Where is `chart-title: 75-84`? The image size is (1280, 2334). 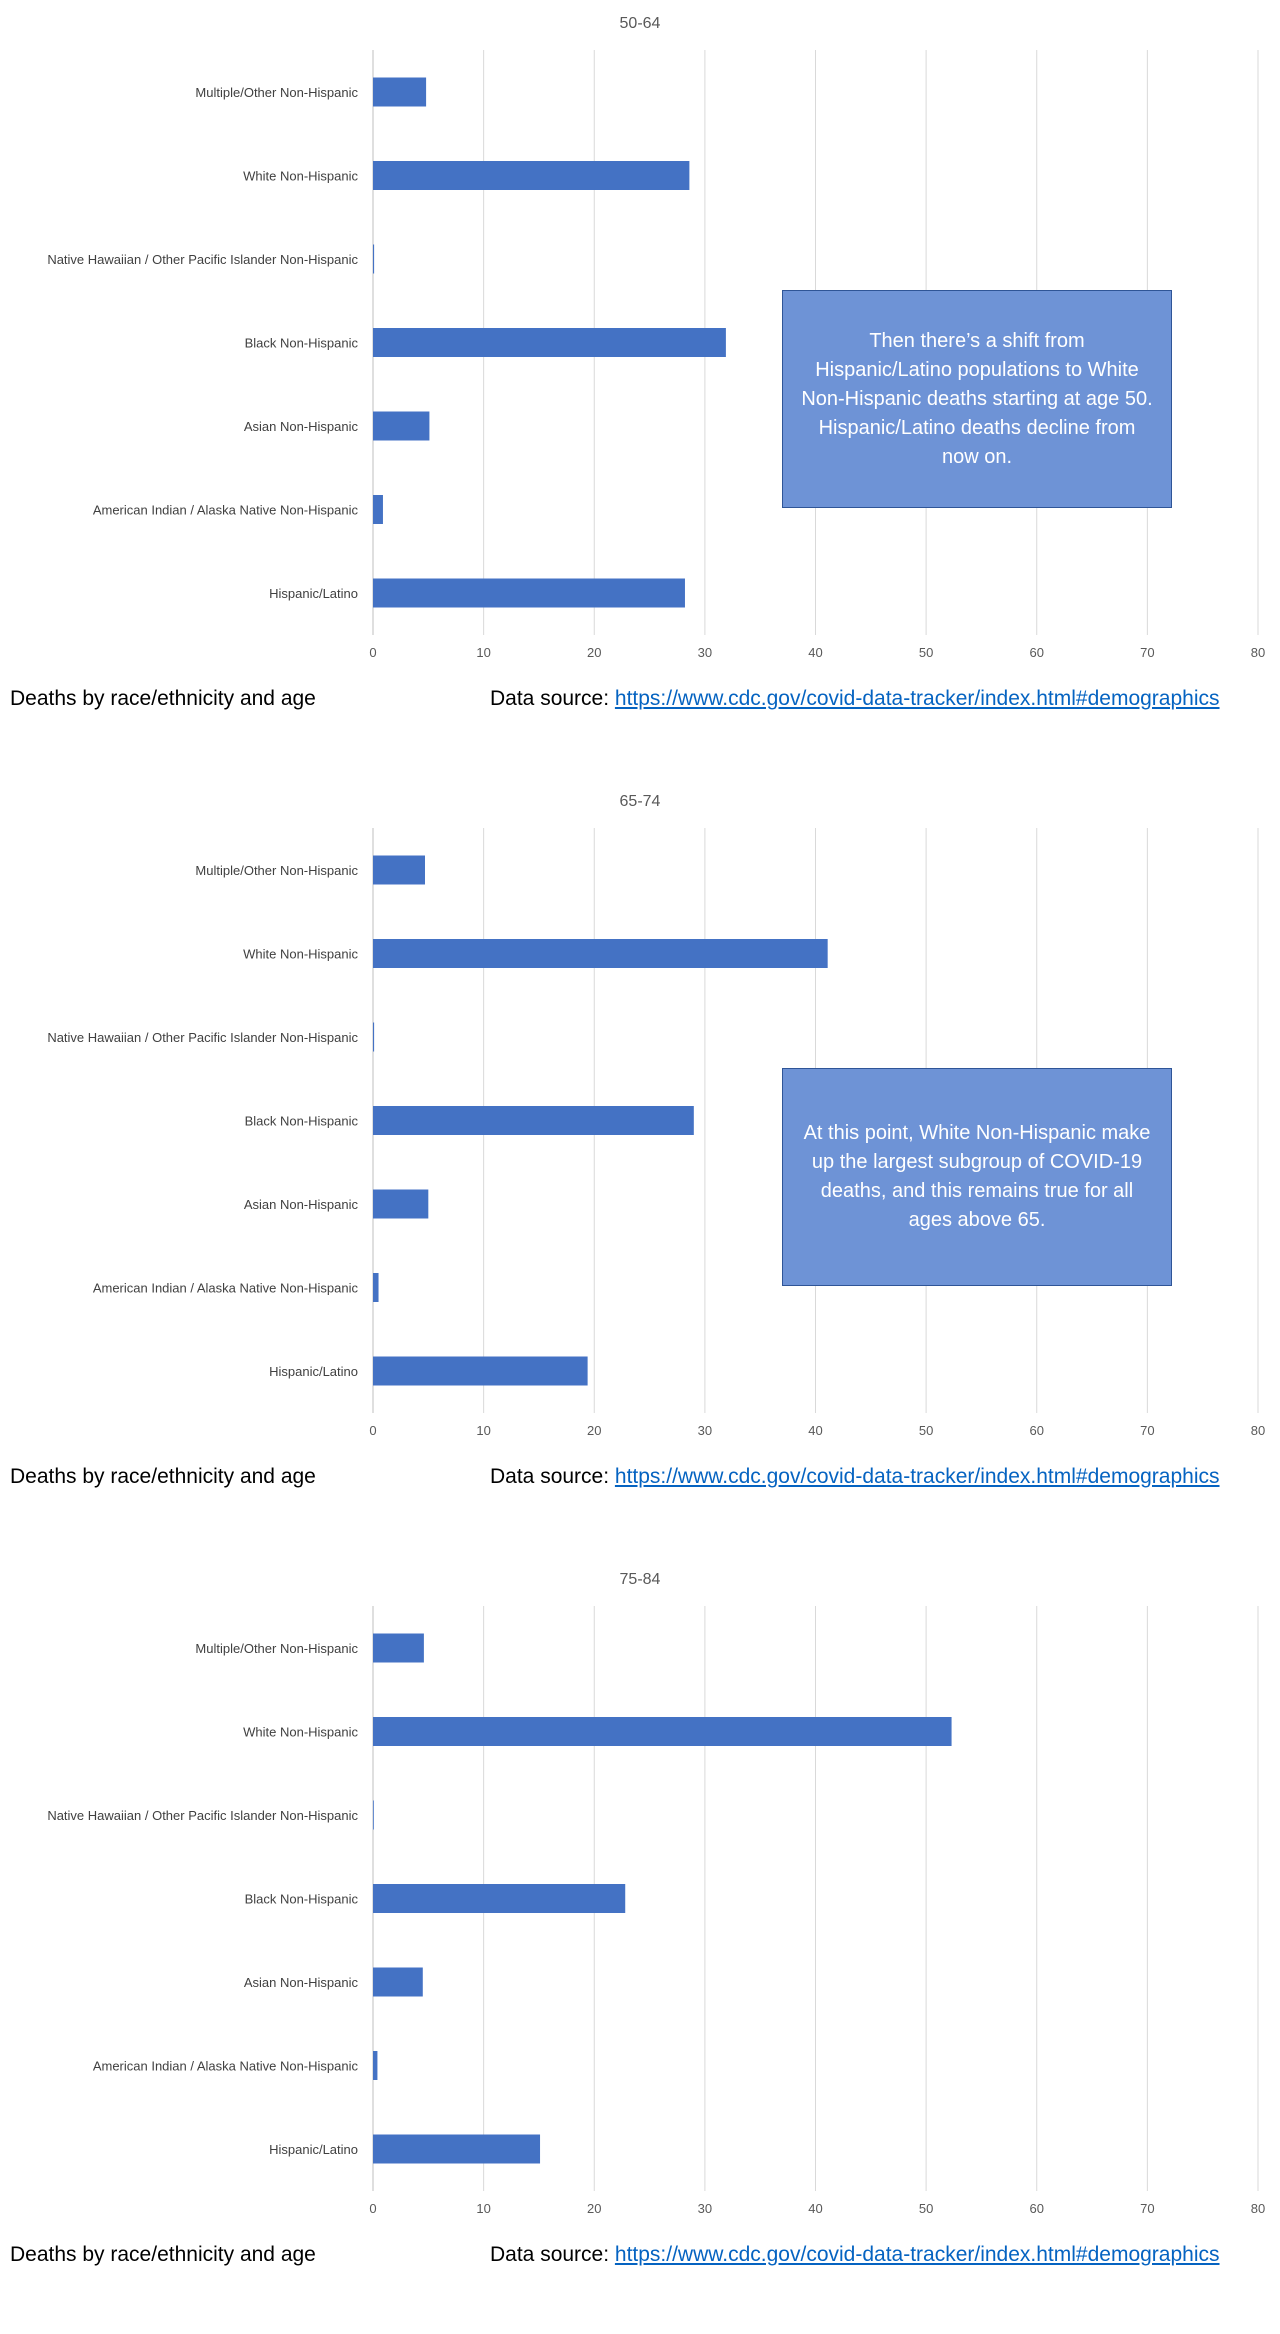
chart-title: 75-84 is located at coordinates (640, 1579).